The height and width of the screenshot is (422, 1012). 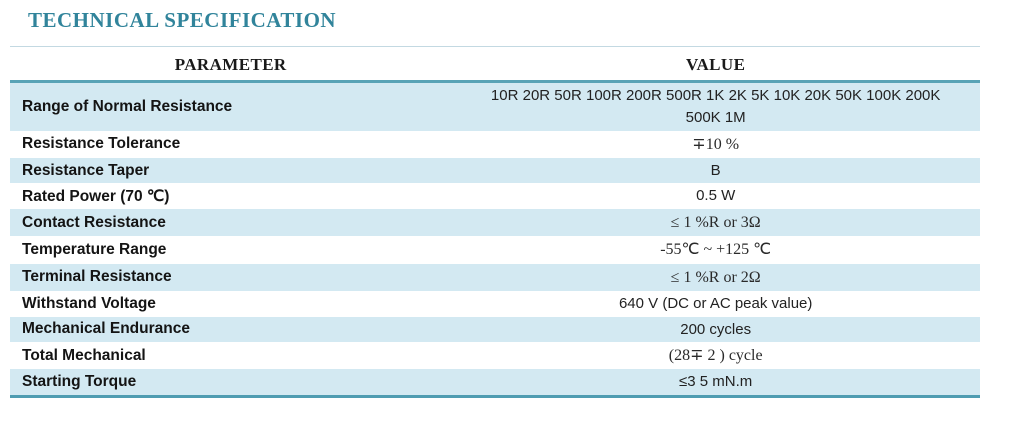 What do you see at coordinates (79, 382) in the screenshot?
I see `parameter-cell: Starting Torque` at bounding box center [79, 382].